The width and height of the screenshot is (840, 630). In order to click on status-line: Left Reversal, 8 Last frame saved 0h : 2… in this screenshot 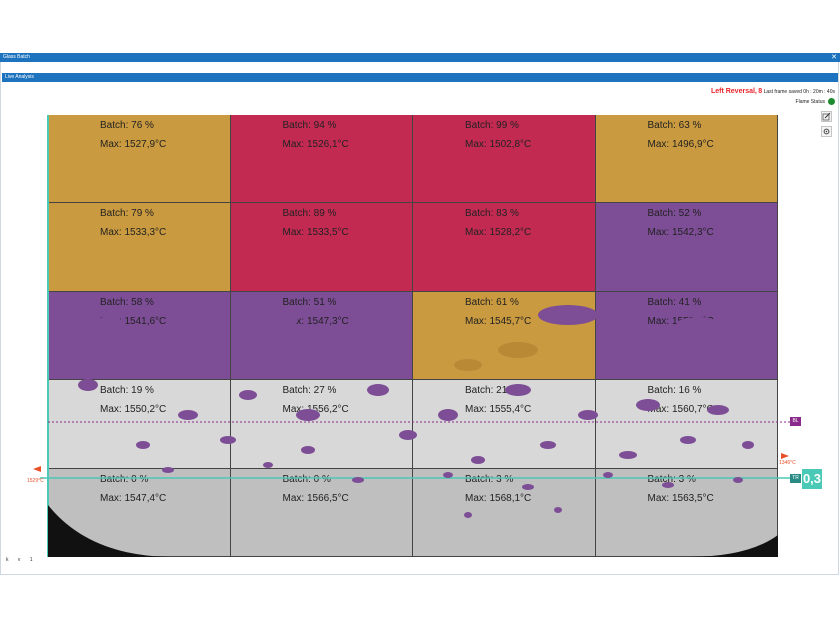, I will do `click(773, 91)`.